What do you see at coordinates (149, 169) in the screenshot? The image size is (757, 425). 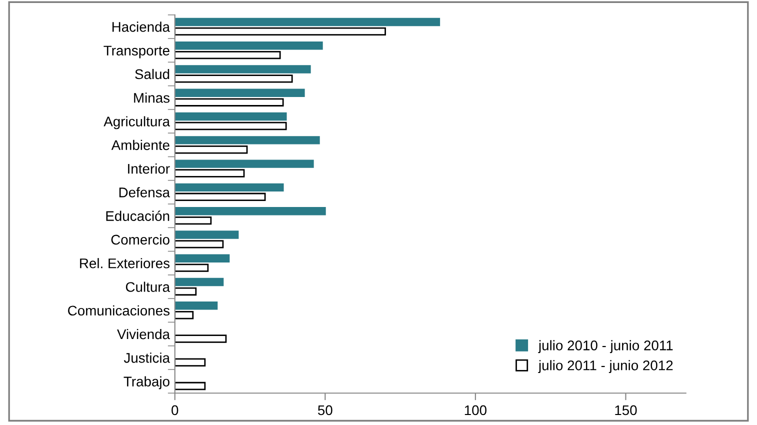 I see `y-tick-label: Interior` at bounding box center [149, 169].